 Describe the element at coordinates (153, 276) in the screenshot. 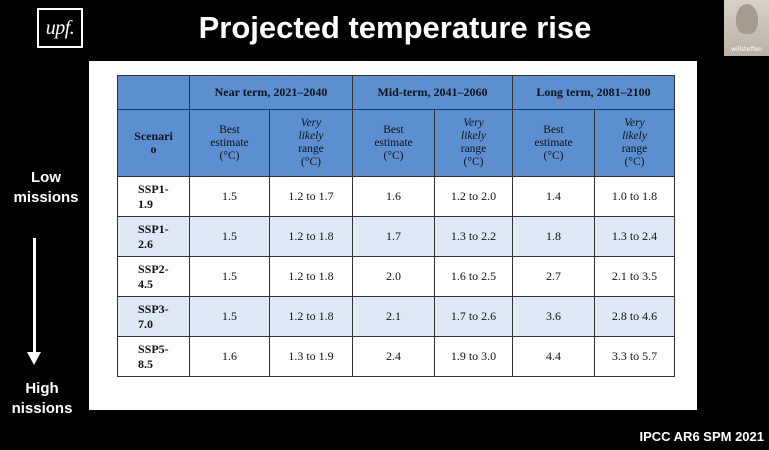

I see `scenario-cell: SSP2- 4.5` at that location.